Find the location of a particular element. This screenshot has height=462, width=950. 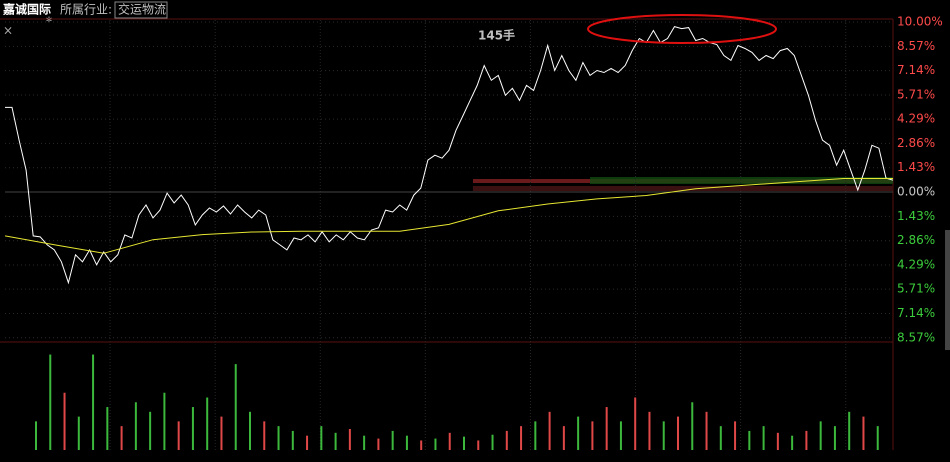

order-bar-green is located at coordinates (741, 180).